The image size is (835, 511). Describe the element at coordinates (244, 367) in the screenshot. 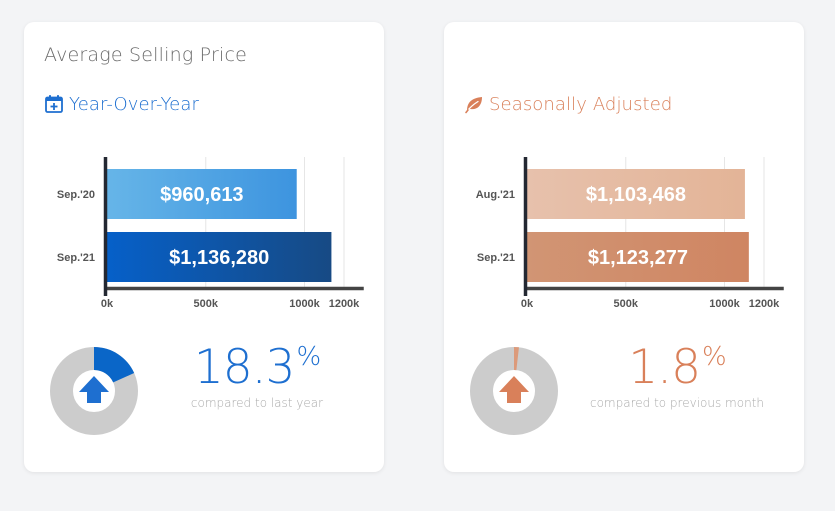

I see `stat-number: 18.3` at that location.